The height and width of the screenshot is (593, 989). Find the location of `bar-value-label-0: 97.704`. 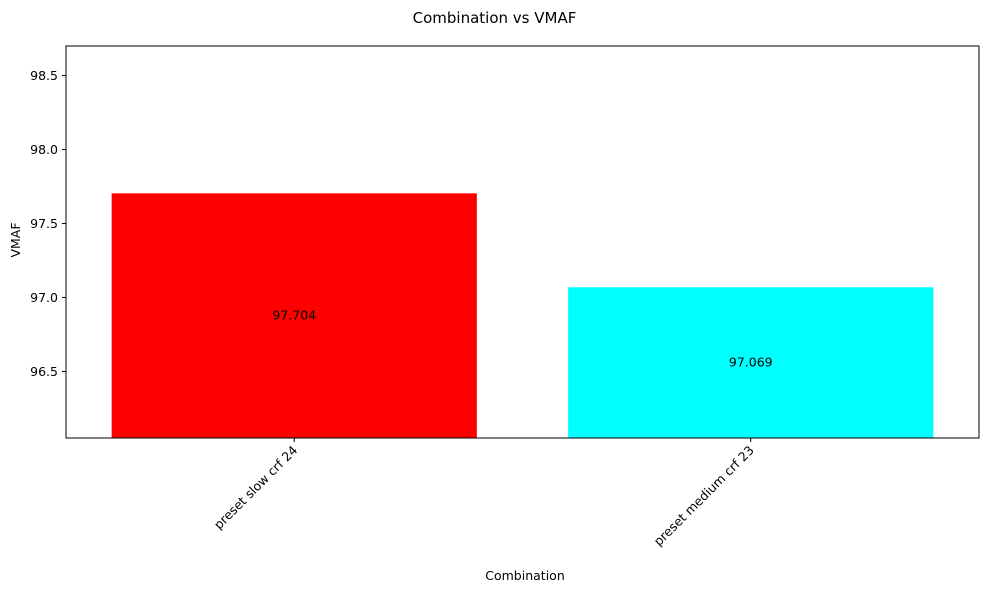

bar-value-label-0: 97.704 is located at coordinates (294, 315).